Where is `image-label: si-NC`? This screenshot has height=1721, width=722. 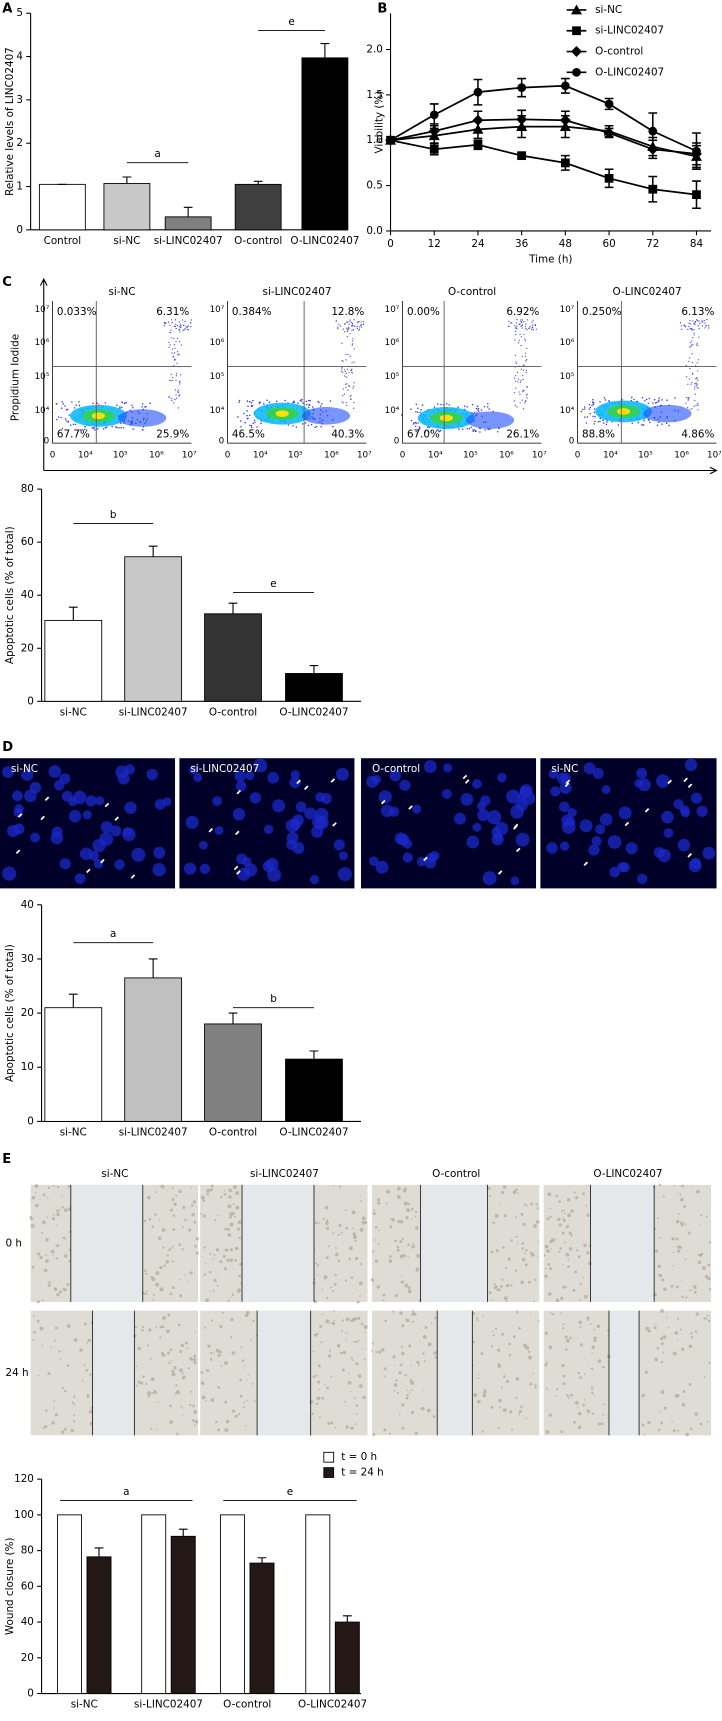
image-label: si-NC is located at coordinates (24, 769).